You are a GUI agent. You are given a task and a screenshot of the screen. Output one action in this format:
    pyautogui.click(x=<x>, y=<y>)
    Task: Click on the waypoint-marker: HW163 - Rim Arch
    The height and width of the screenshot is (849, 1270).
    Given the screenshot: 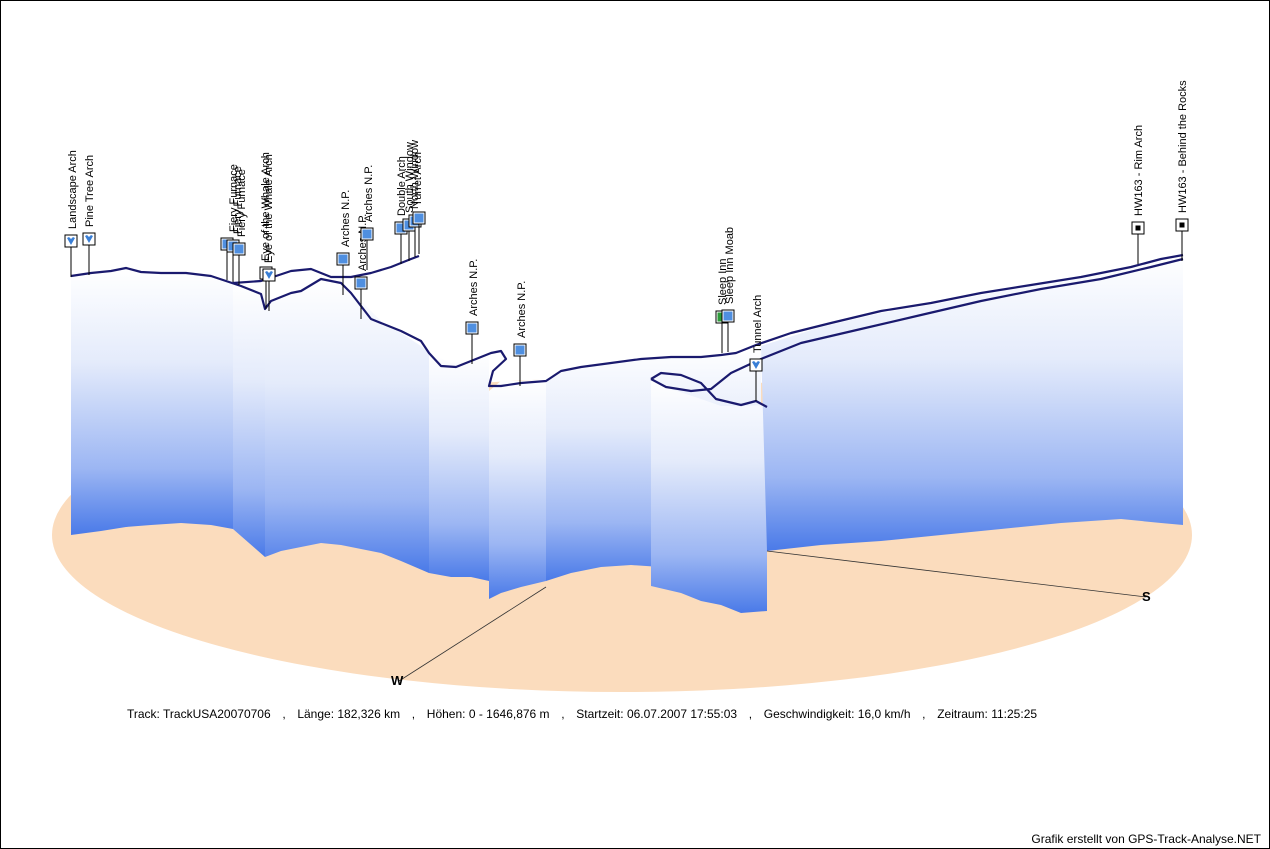 What is the action you would take?
    pyautogui.click(x=1138, y=194)
    